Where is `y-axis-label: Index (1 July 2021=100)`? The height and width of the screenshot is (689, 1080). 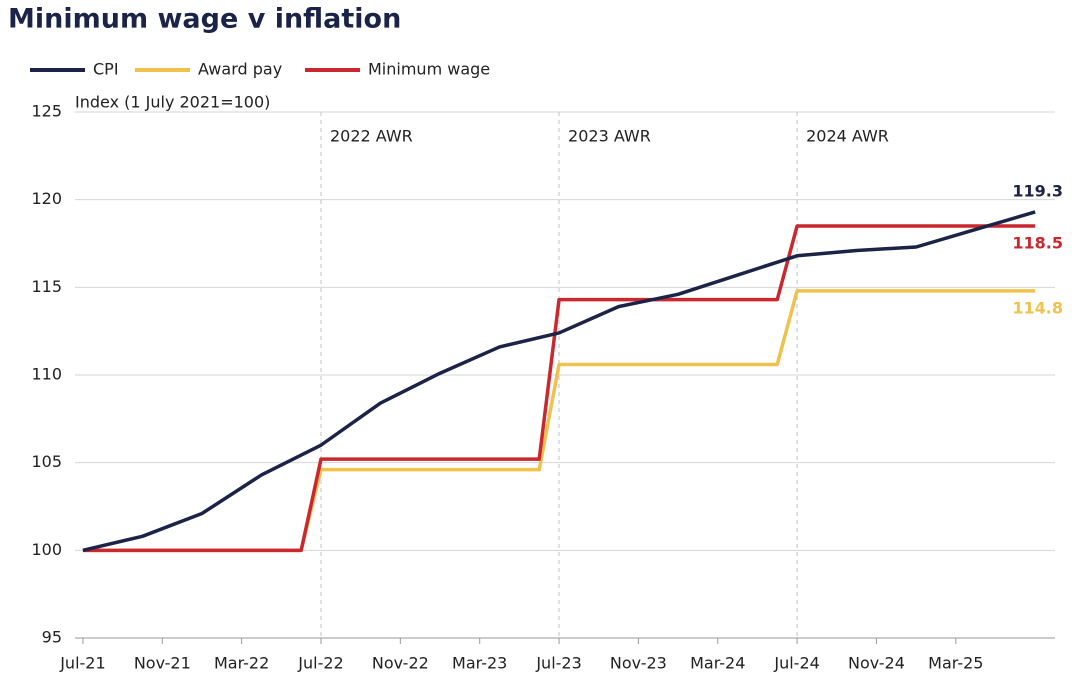 y-axis-label: Index (1 July 2021=100) is located at coordinates (172, 102).